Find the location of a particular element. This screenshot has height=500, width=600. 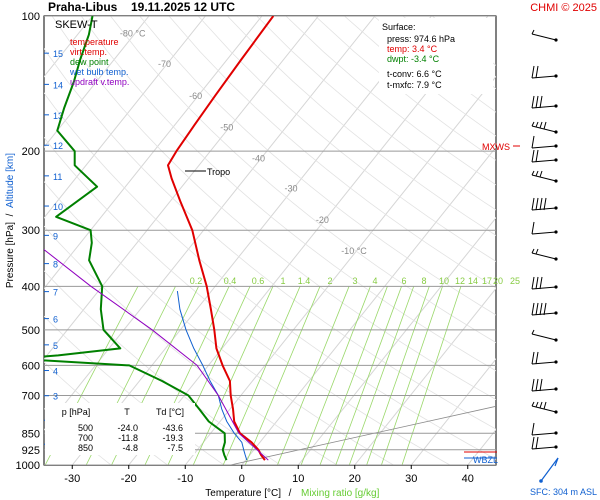

altitude-tick-label: 11 is located at coordinates (57, 177).